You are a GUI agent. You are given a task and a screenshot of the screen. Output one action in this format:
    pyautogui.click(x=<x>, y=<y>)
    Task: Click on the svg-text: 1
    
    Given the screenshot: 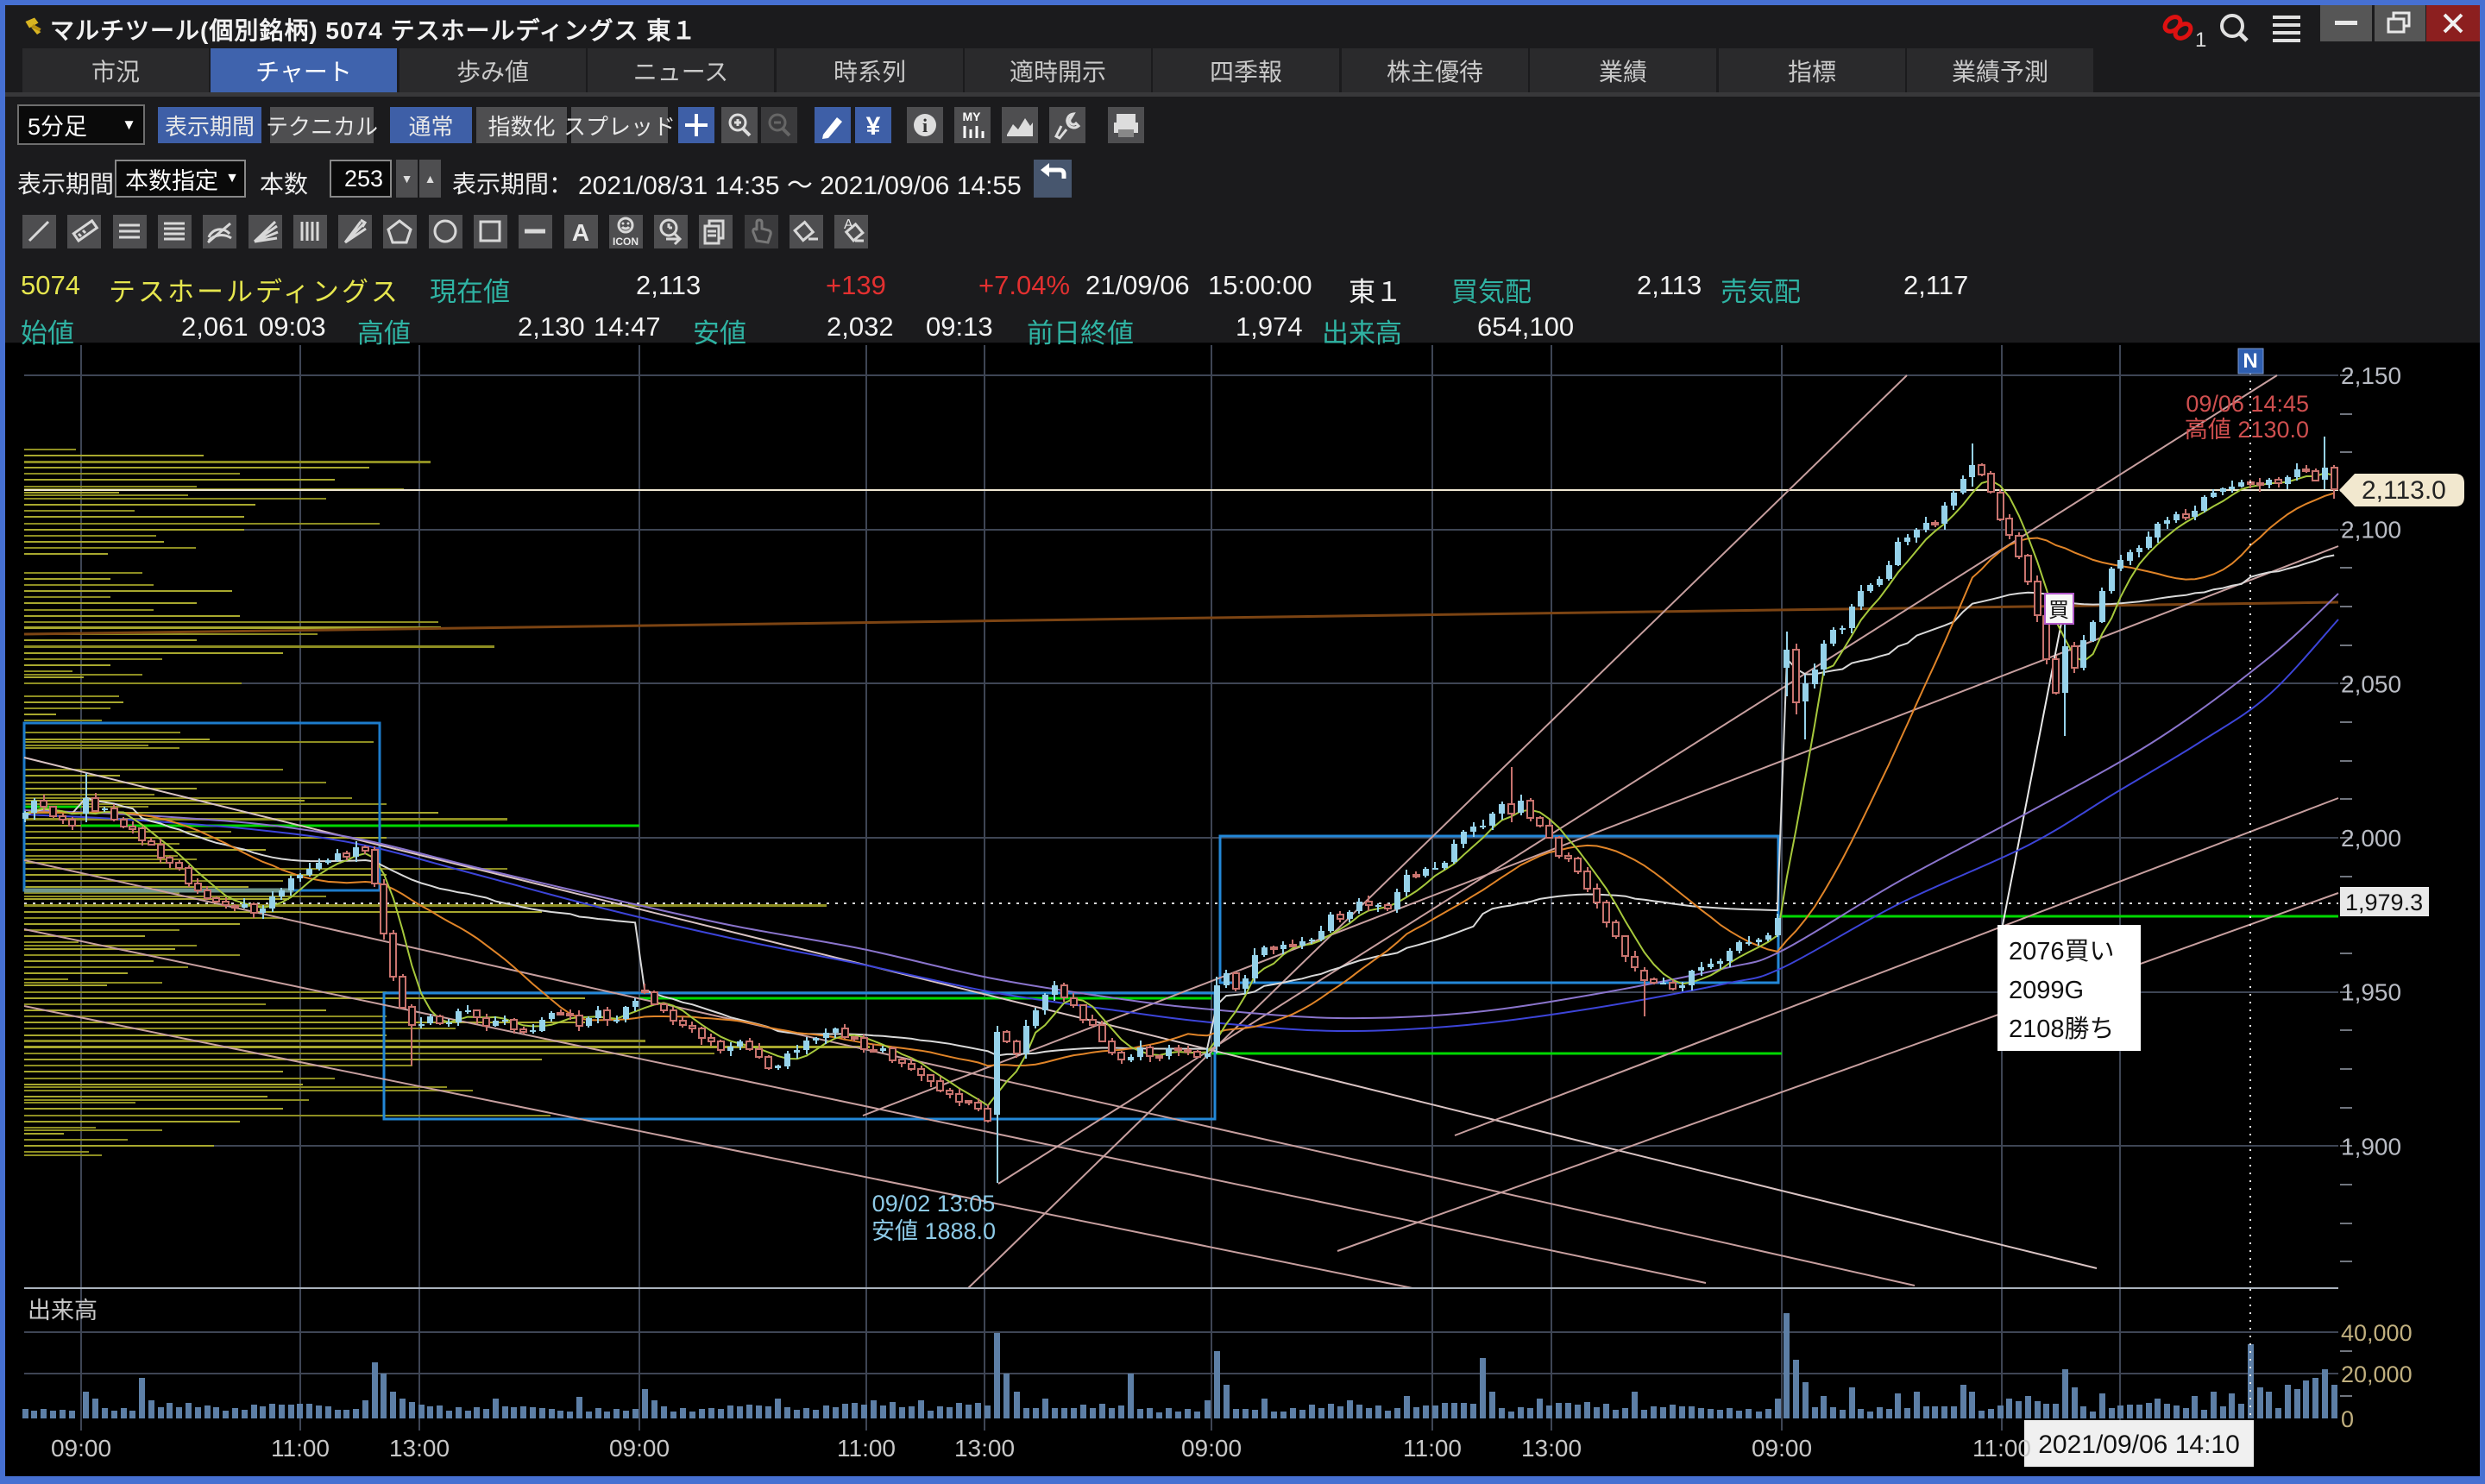 What is the action you would take?
    pyautogui.click(x=2200, y=38)
    